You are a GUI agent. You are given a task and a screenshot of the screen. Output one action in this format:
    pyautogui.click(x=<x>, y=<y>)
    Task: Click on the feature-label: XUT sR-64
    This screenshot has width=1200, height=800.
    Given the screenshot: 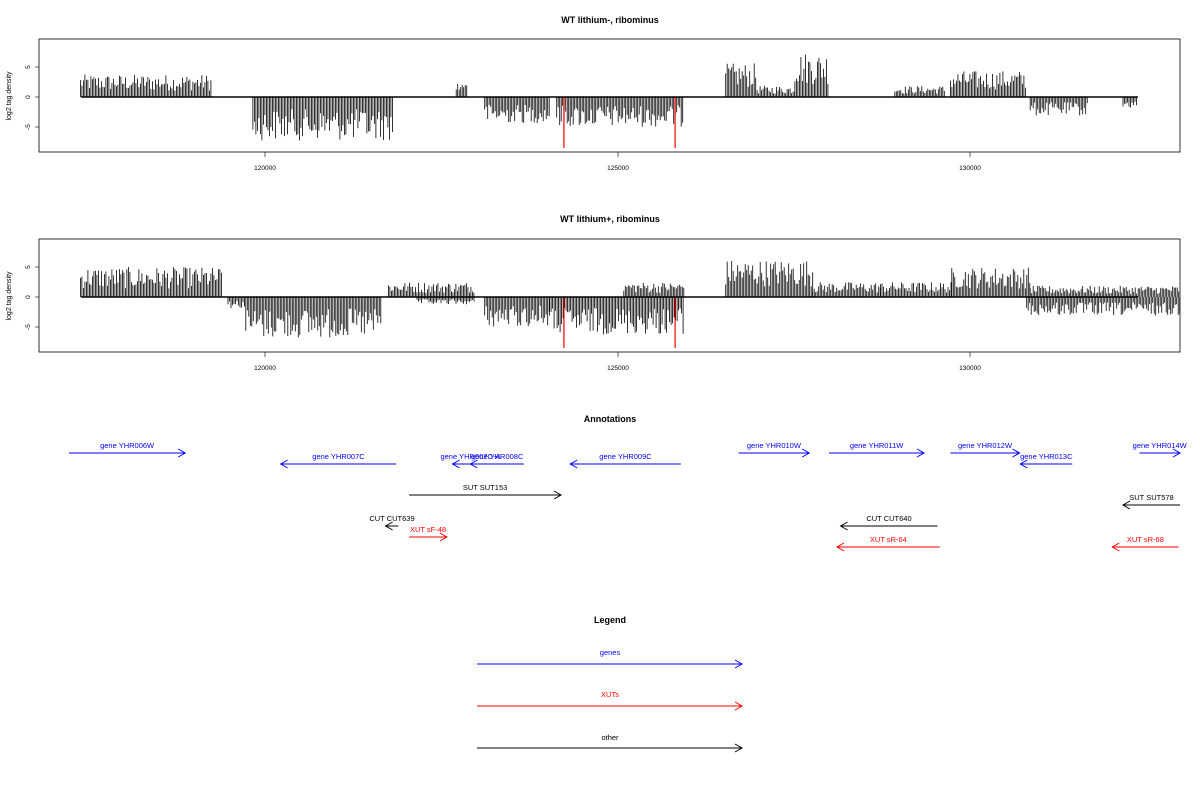 What is the action you would take?
    pyautogui.click(x=888, y=539)
    